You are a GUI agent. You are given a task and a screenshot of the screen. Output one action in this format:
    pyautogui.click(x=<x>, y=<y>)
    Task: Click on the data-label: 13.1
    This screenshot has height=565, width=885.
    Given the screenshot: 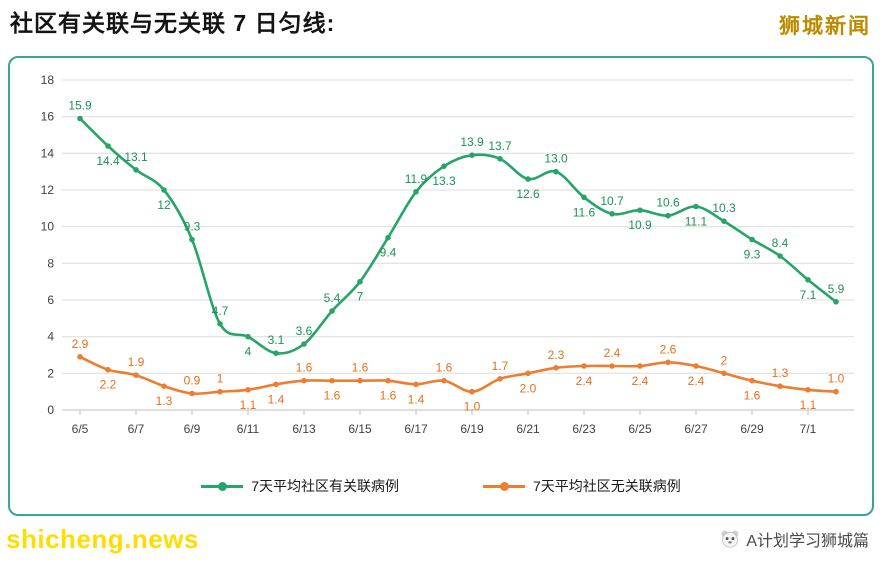 What is the action you would take?
    pyautogui.click(x=136, y=157)
    